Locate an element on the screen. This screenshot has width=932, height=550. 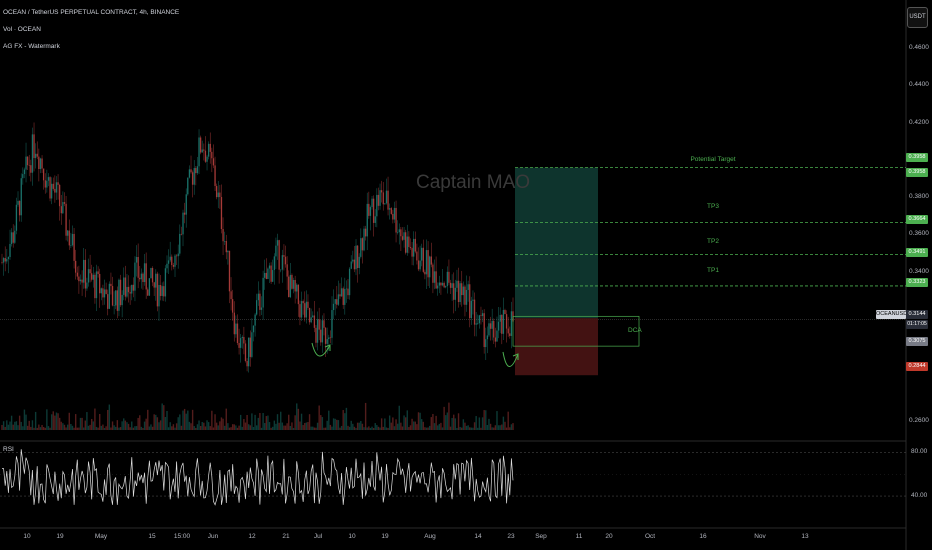
target-zone is located at coordinates (556, 243).